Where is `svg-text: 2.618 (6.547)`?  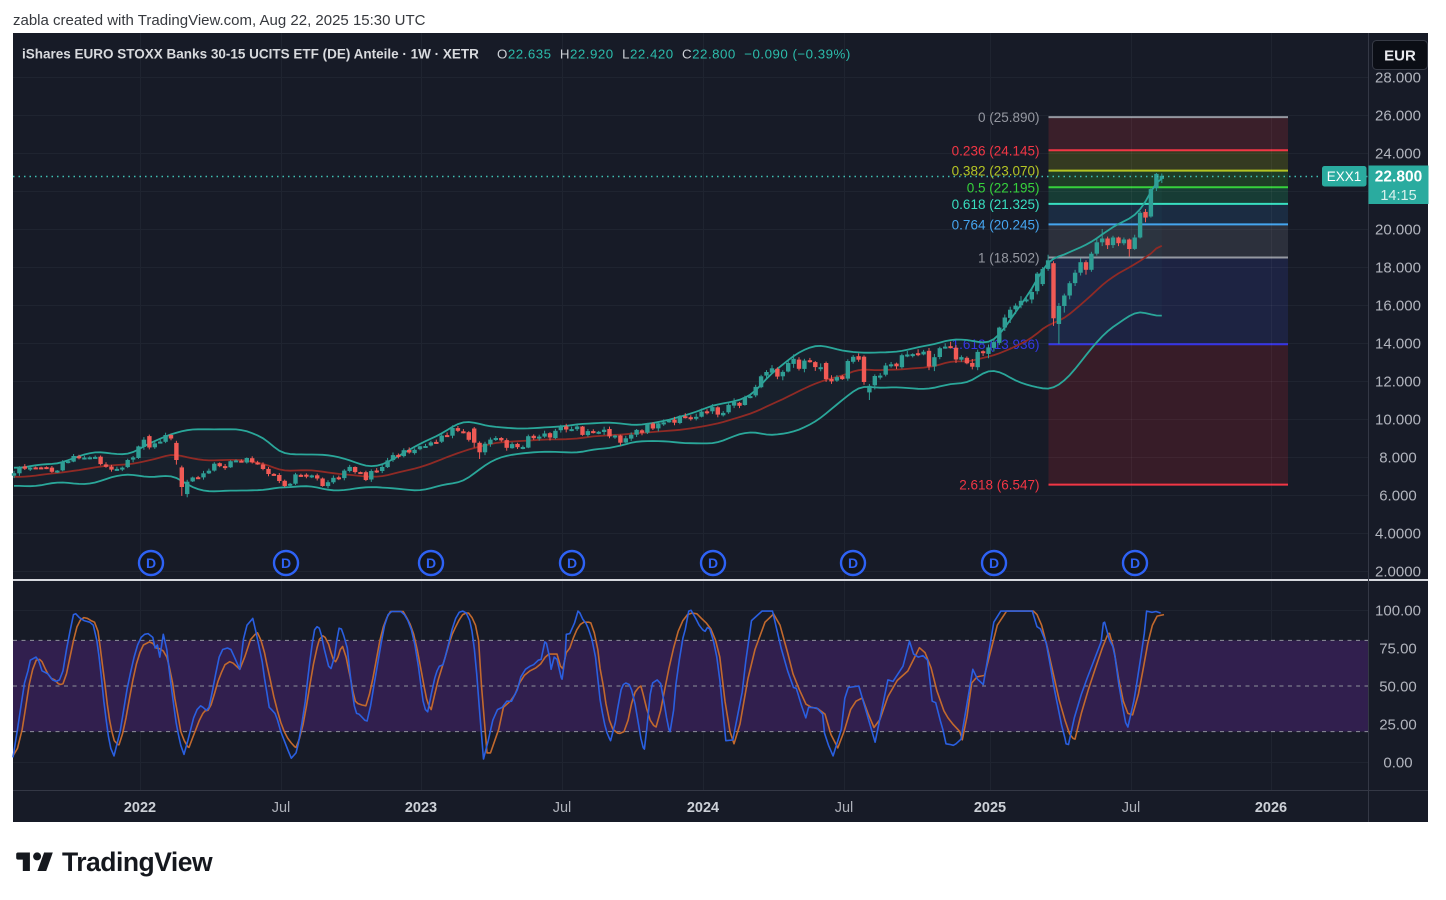
svg-text: 2.618 (6.547) is located at coordinates (999, 485).